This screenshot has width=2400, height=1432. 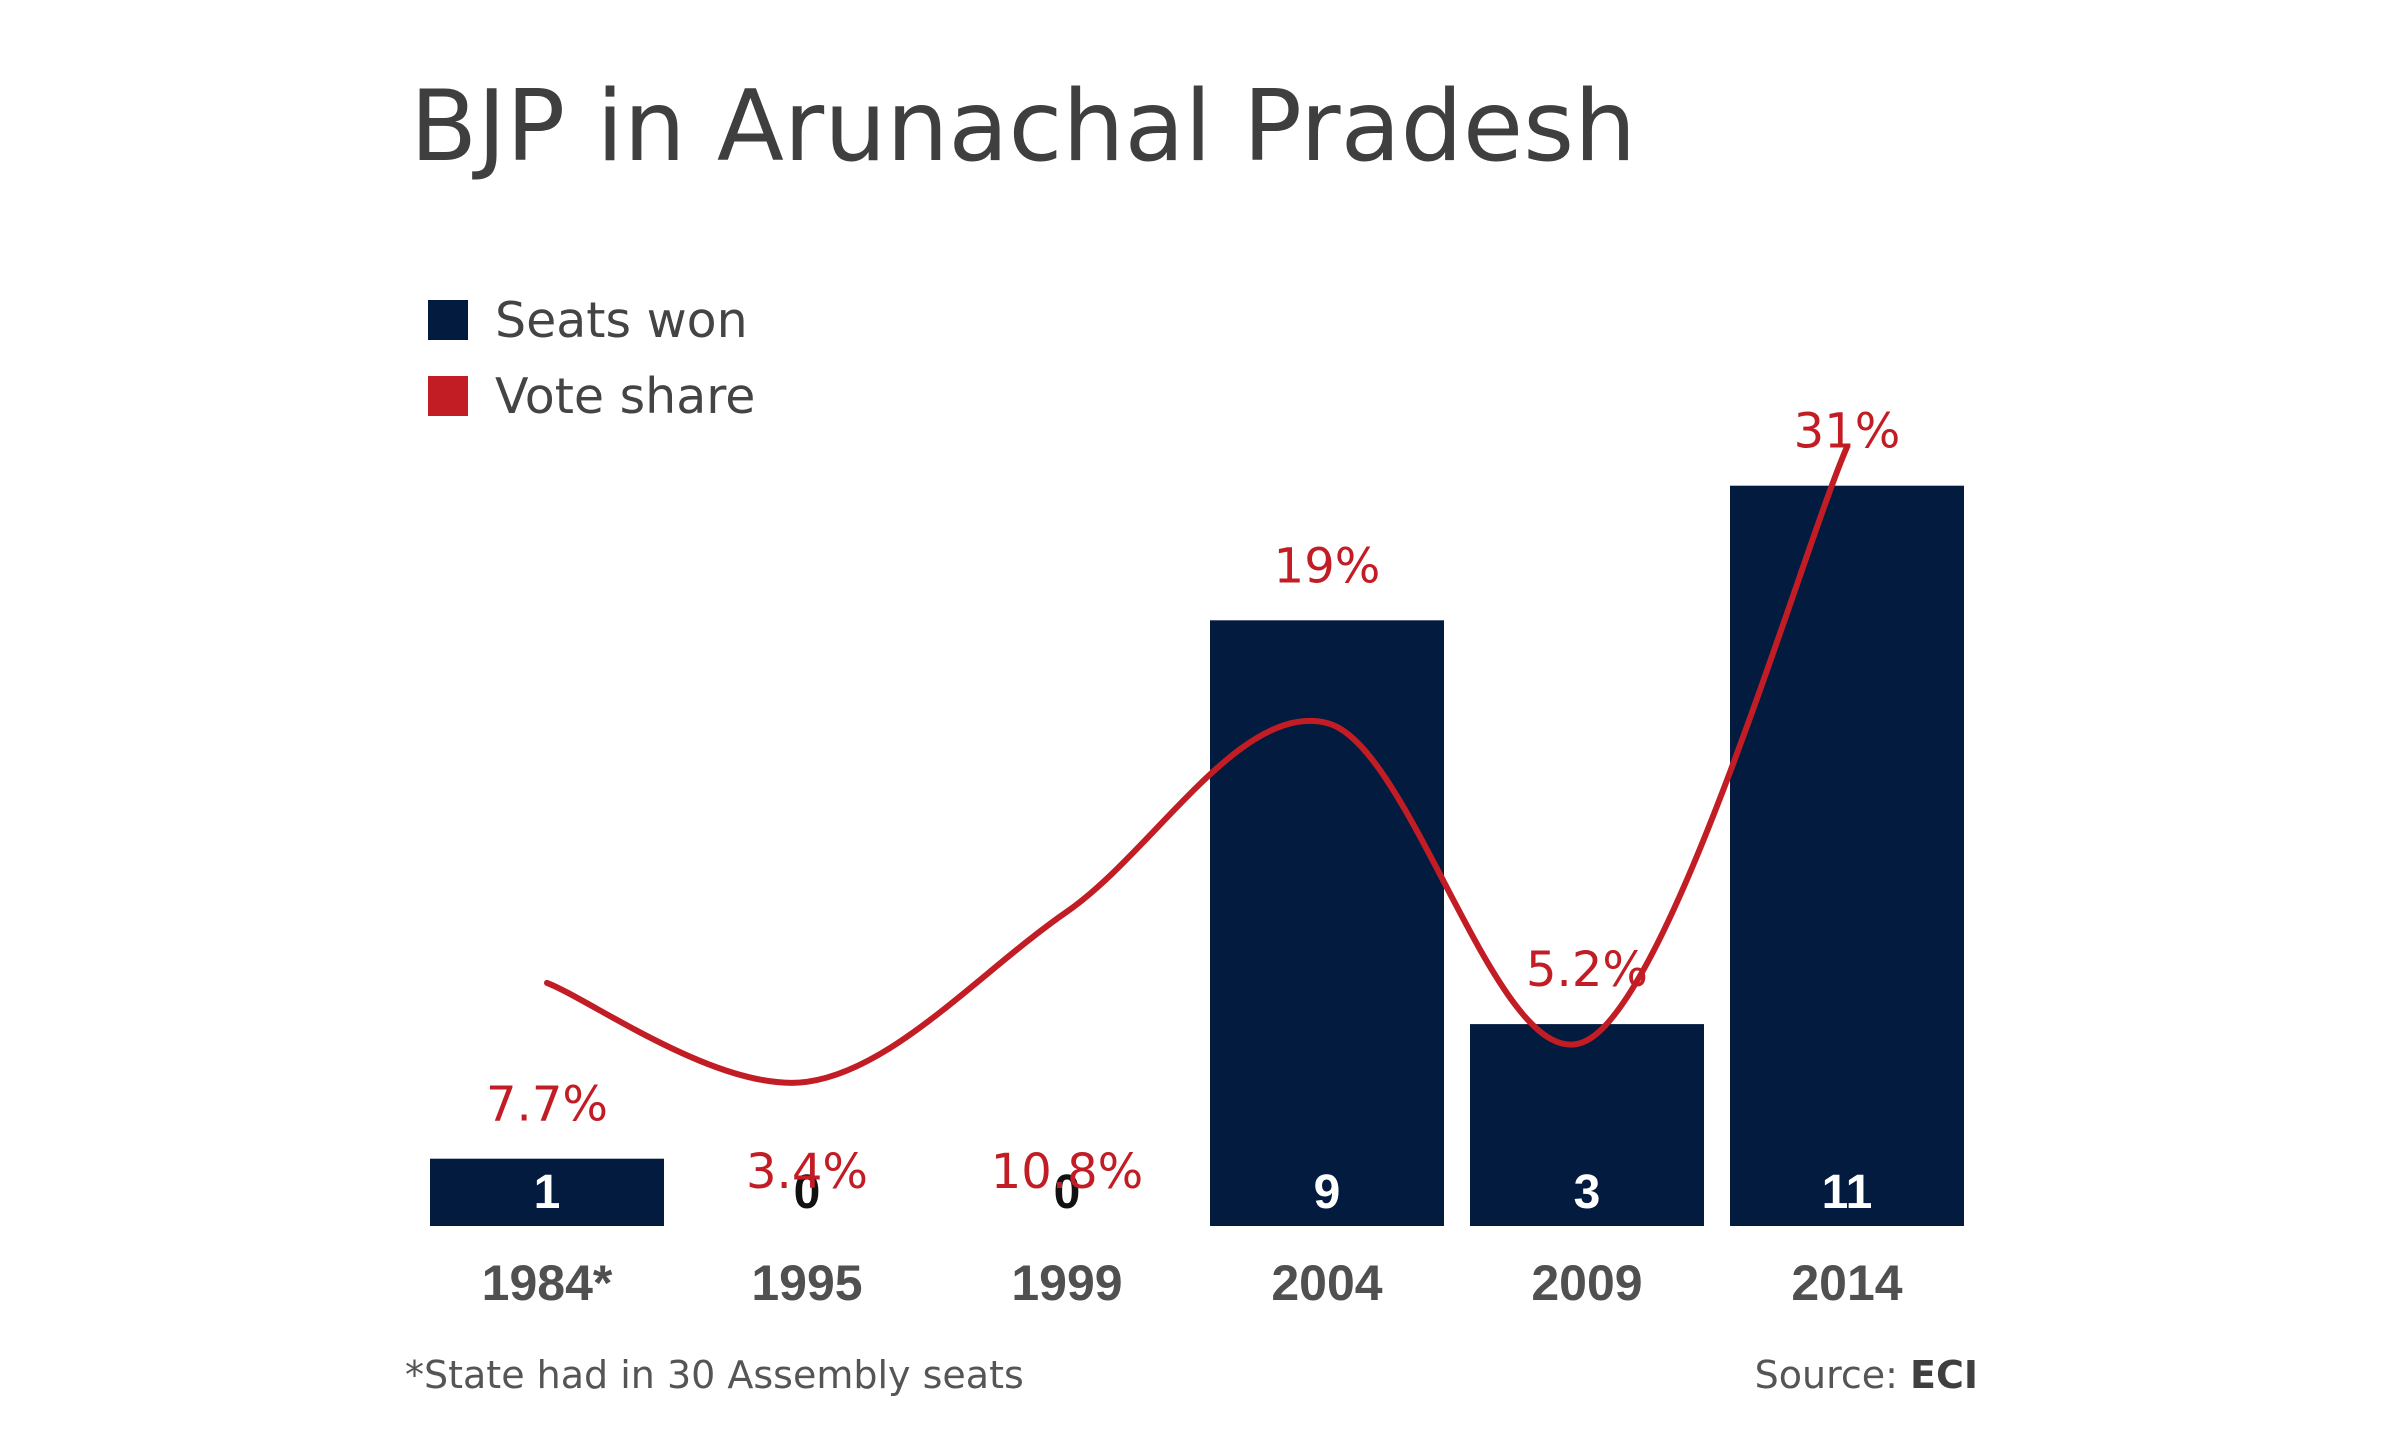 I want to click on x-tick-2004: 2004, so click(x=1326, y=1283).